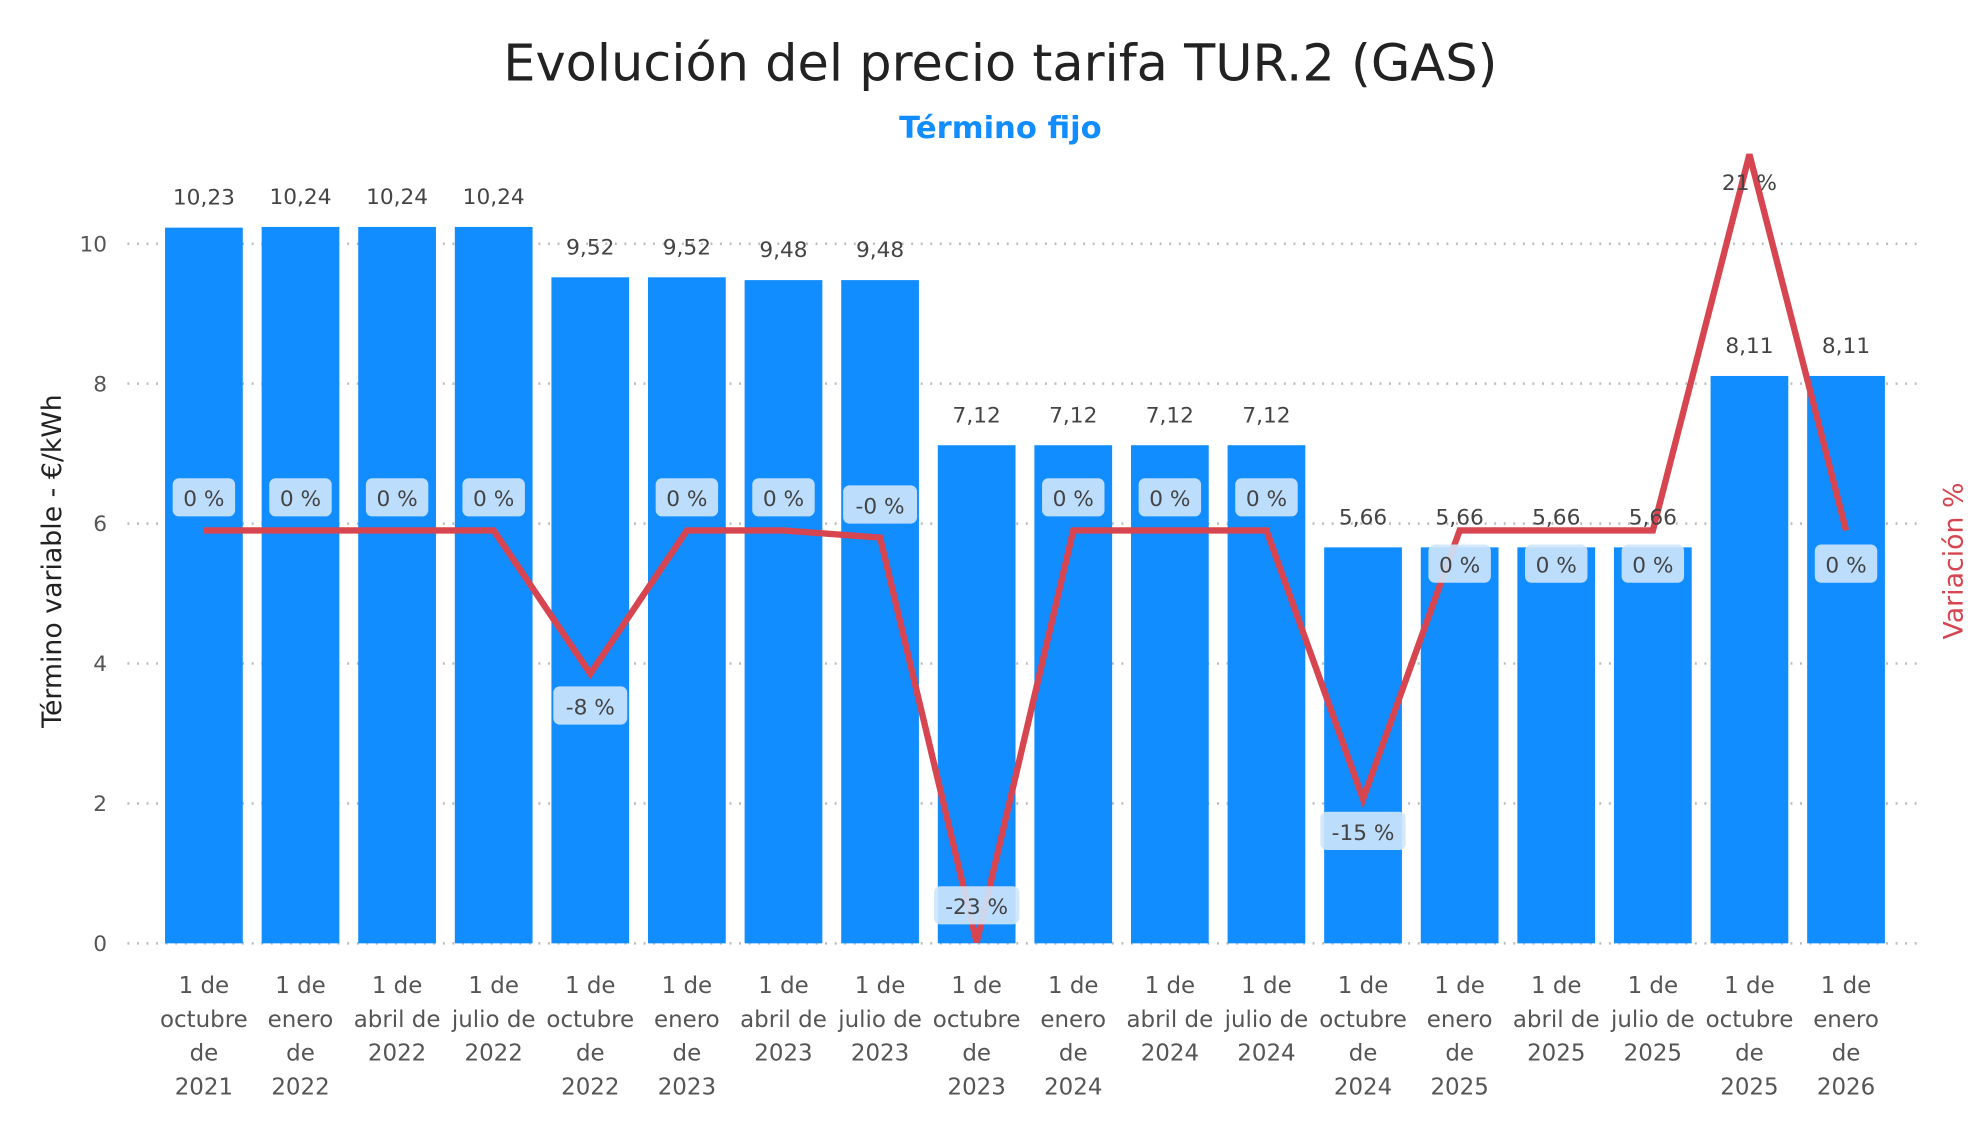  I want to click on y2-axis-label: Variación %, so click(1954, 561).